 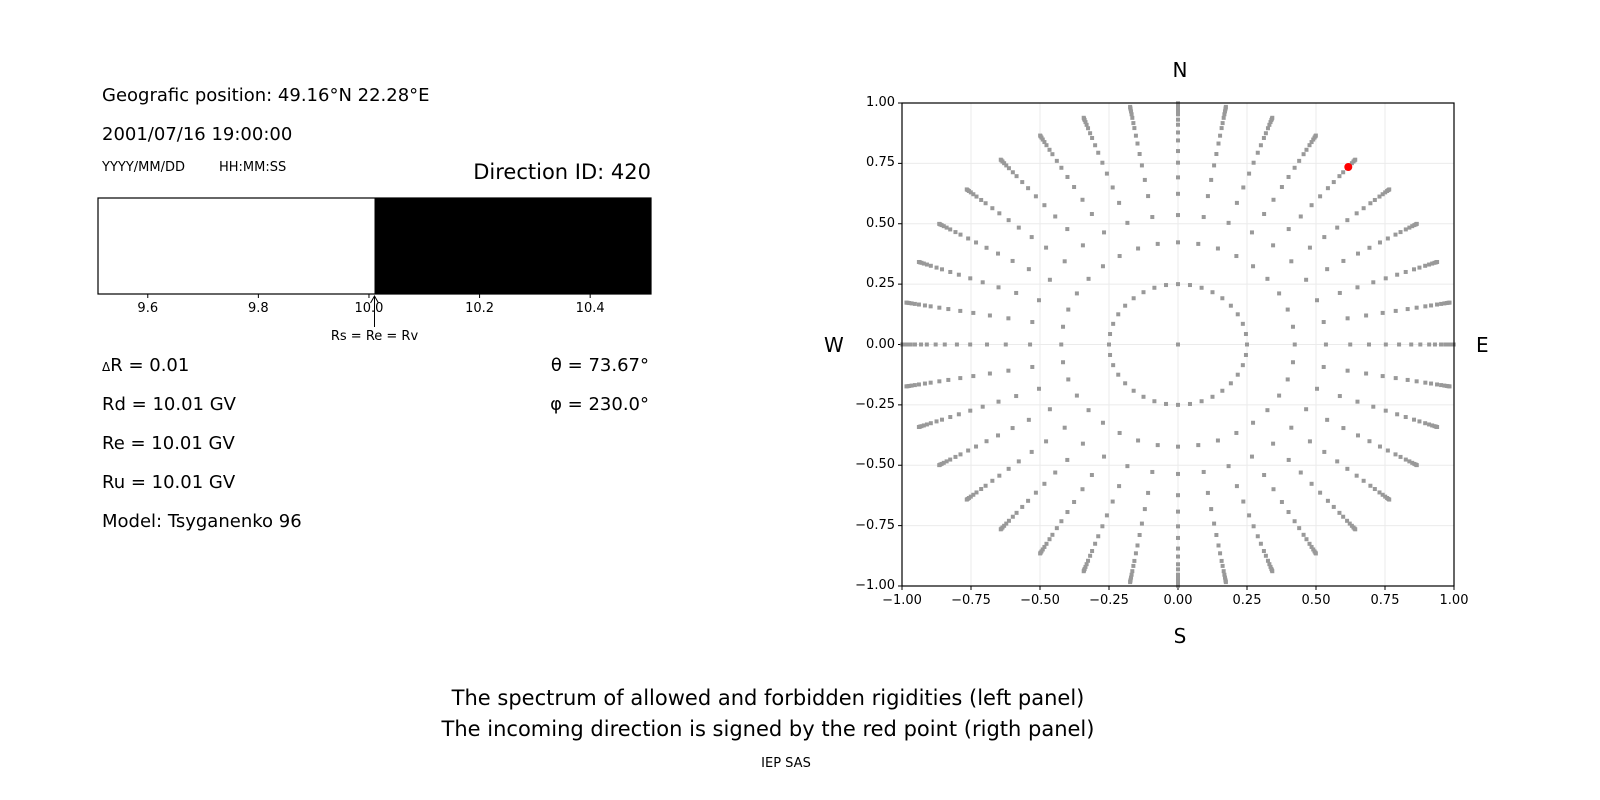 What do you see at coordinates (197, 134) in the screenshot?
I see `datetime: 2001/07/16 19:00:00` at bounding box center [197, 134].